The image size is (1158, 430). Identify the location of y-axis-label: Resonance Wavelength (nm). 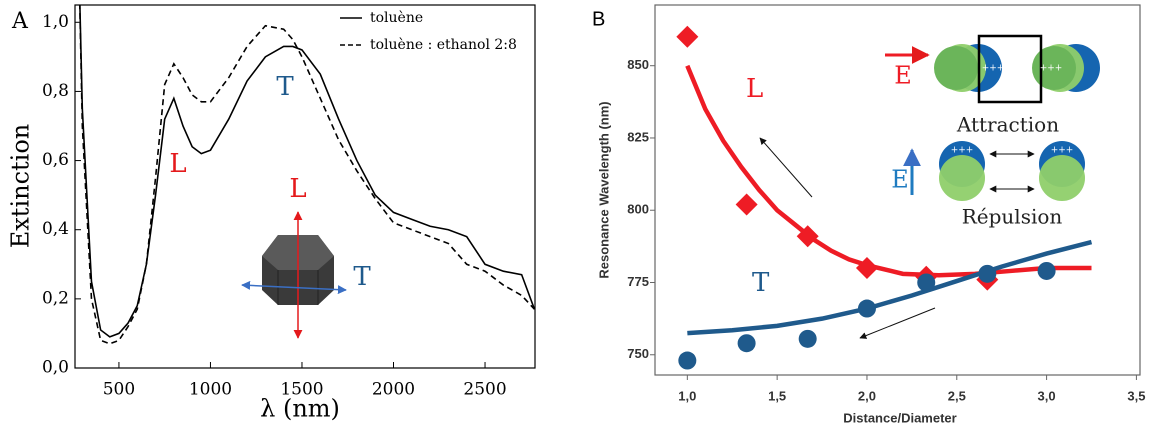
(603, 189).